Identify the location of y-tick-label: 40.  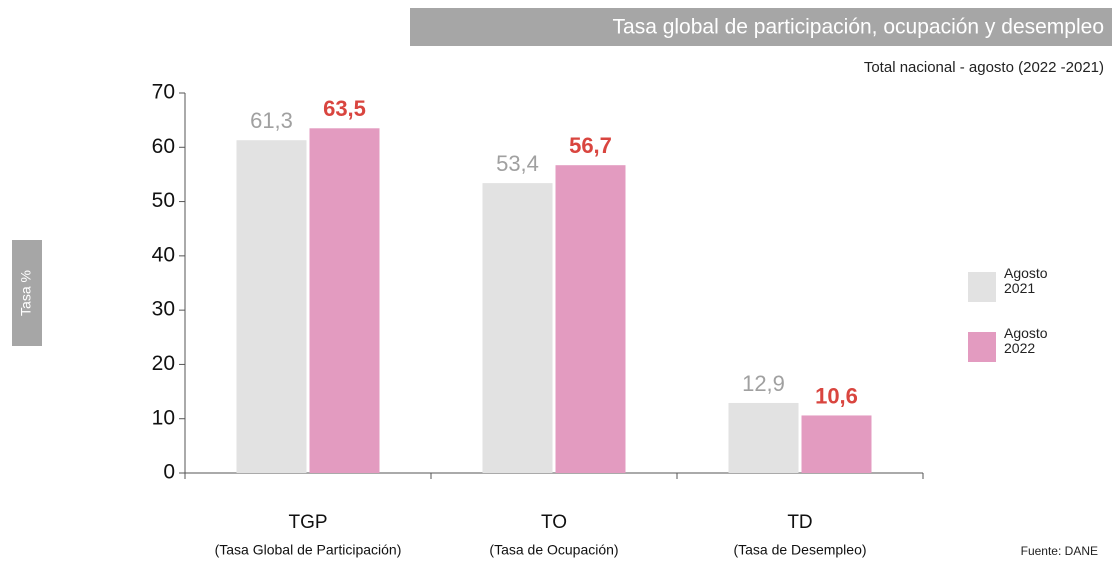
(163, 254).